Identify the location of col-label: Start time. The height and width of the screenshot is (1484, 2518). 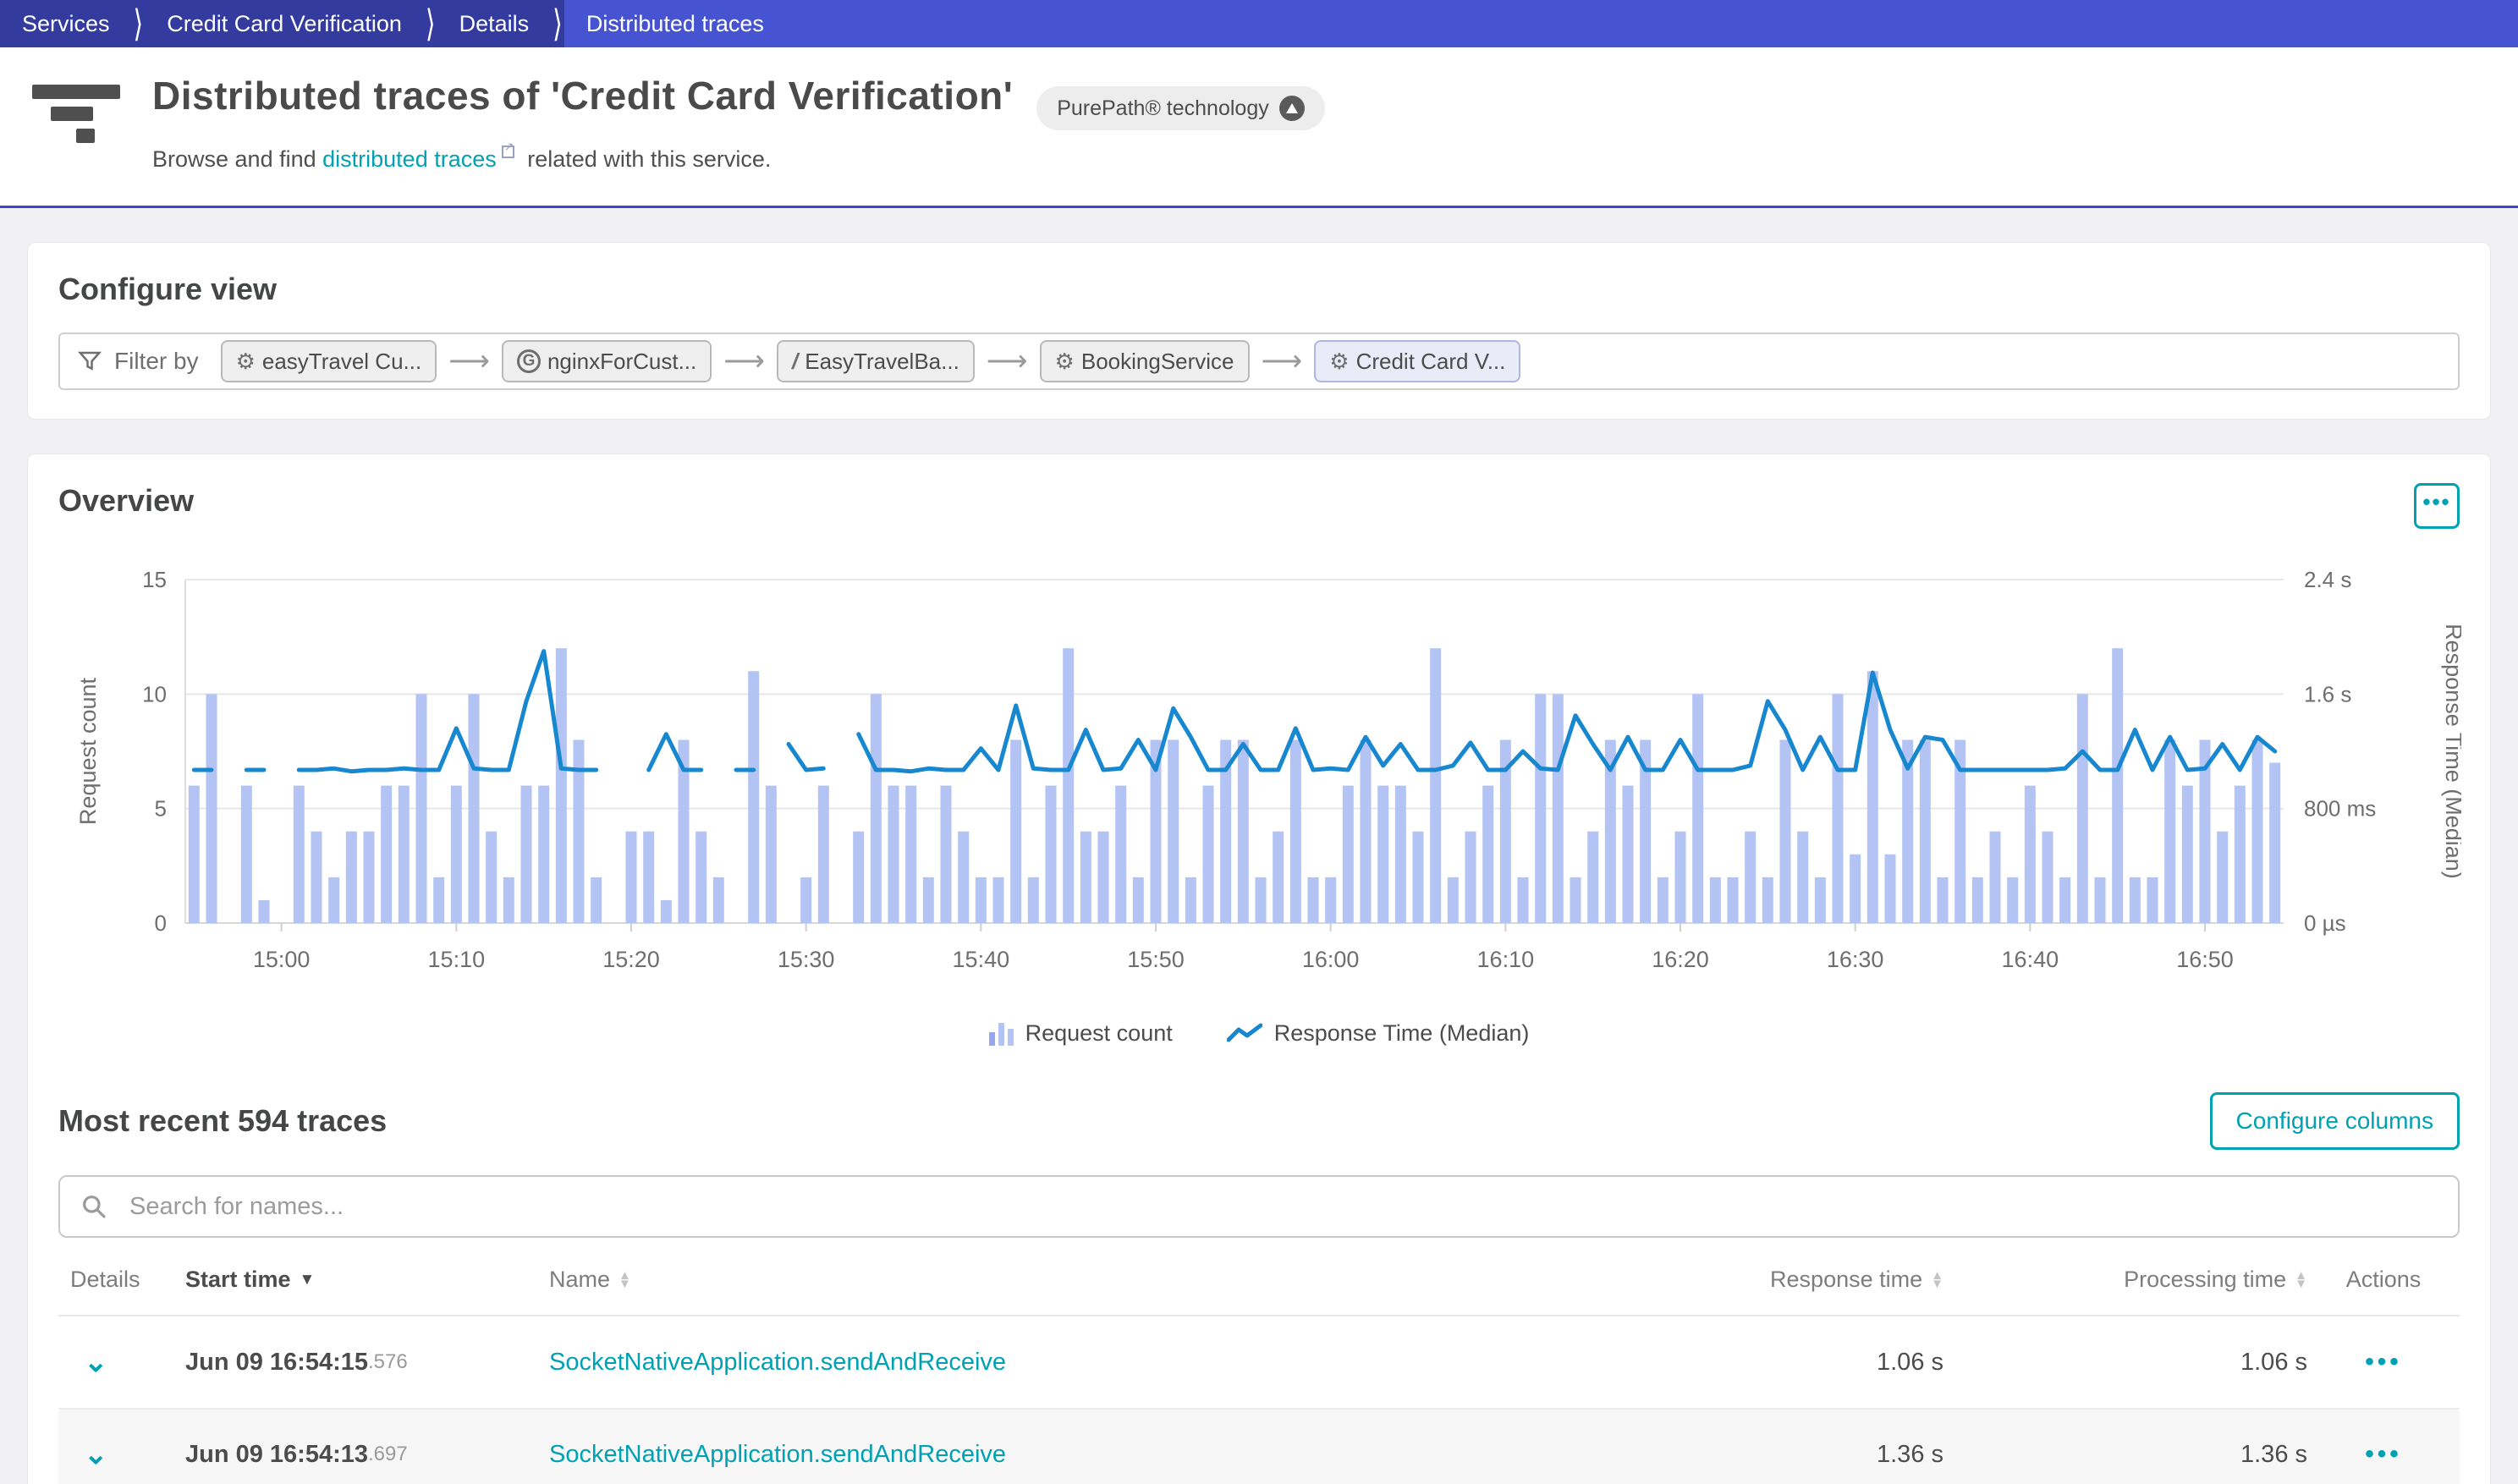
(238, 1279).